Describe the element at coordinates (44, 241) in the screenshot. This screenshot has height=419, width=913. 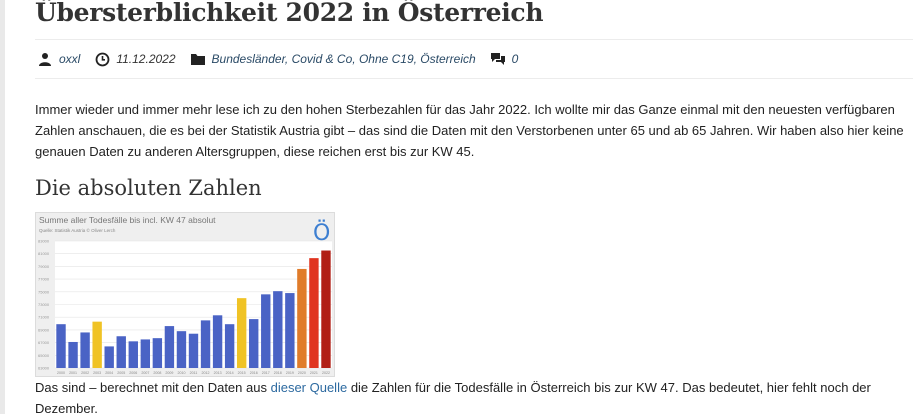
I see `y-tick-label: 83000` at that location.